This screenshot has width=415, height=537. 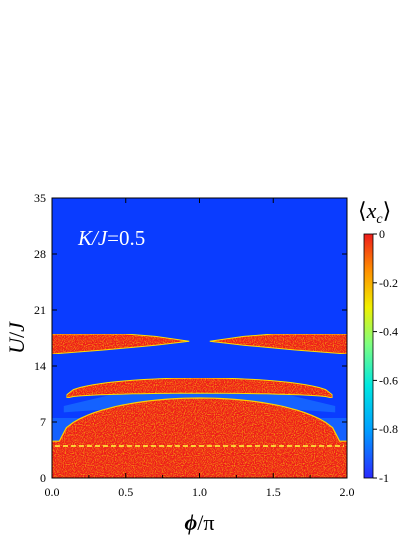 What do you see at coordinates (388, 283) in the screenshot?
I see `colorbar-tick-label: -0.2` at bounding box center [388, 283].